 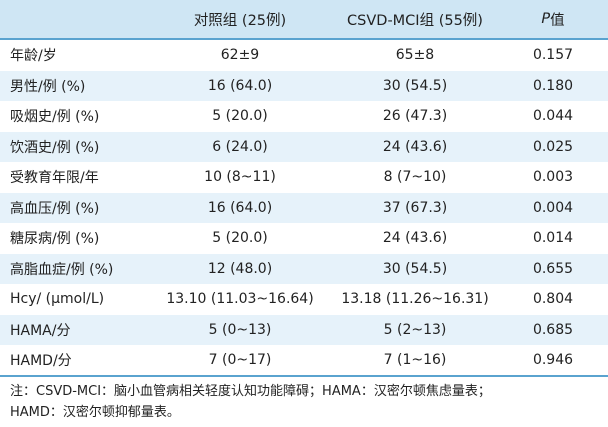 What do you see at coordinates (415, 55) in the screenshot?
I see `table-cell-csvd-mci-value: 65±8` at bounding box center [415, 55].